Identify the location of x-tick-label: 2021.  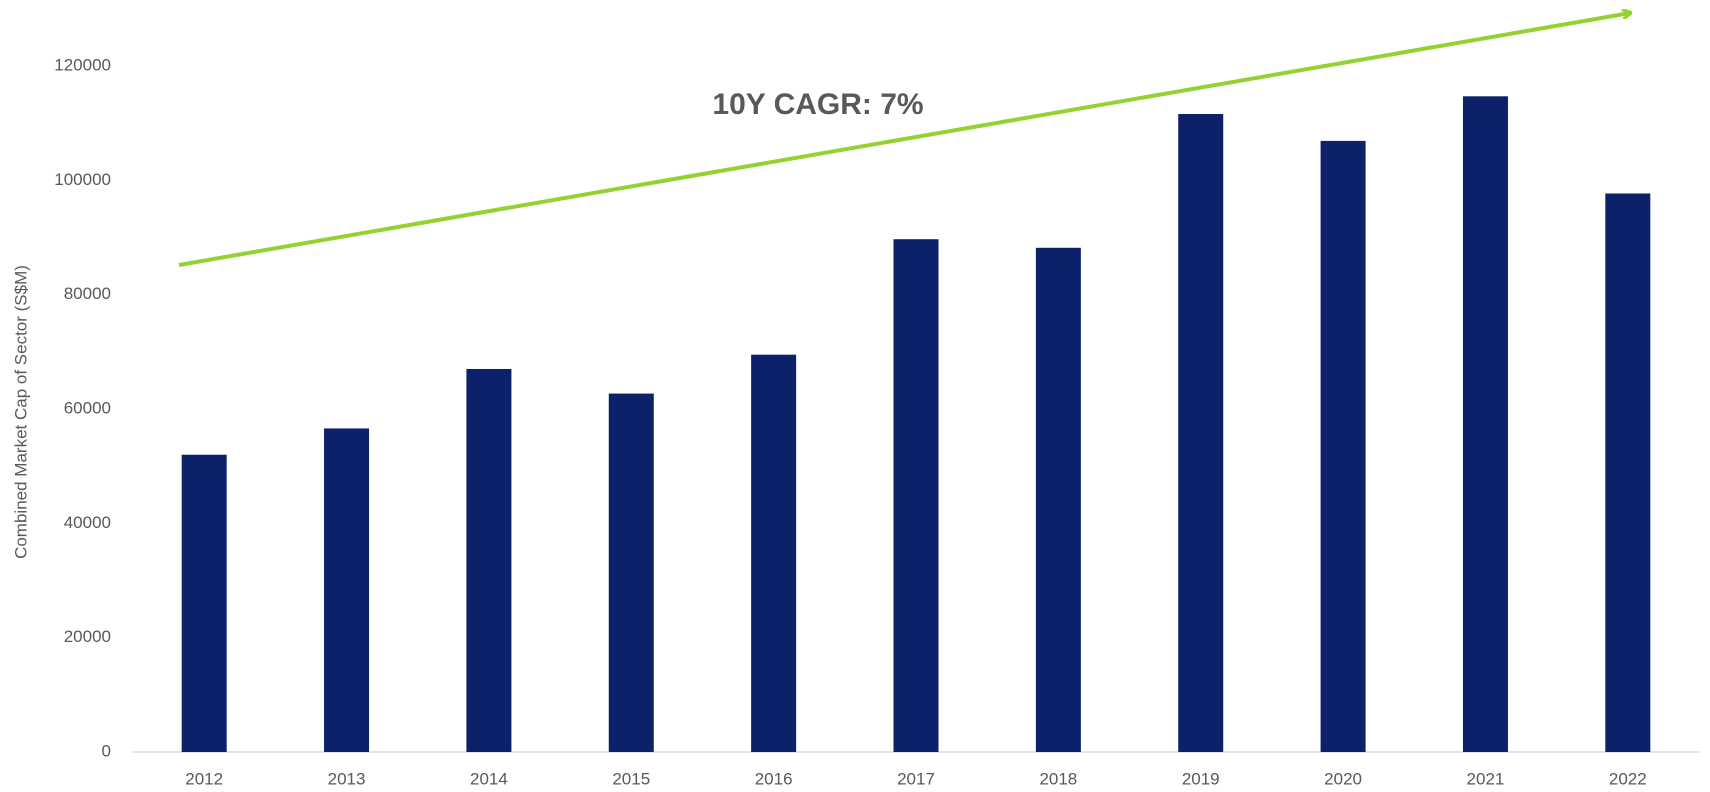
(1486, 778).